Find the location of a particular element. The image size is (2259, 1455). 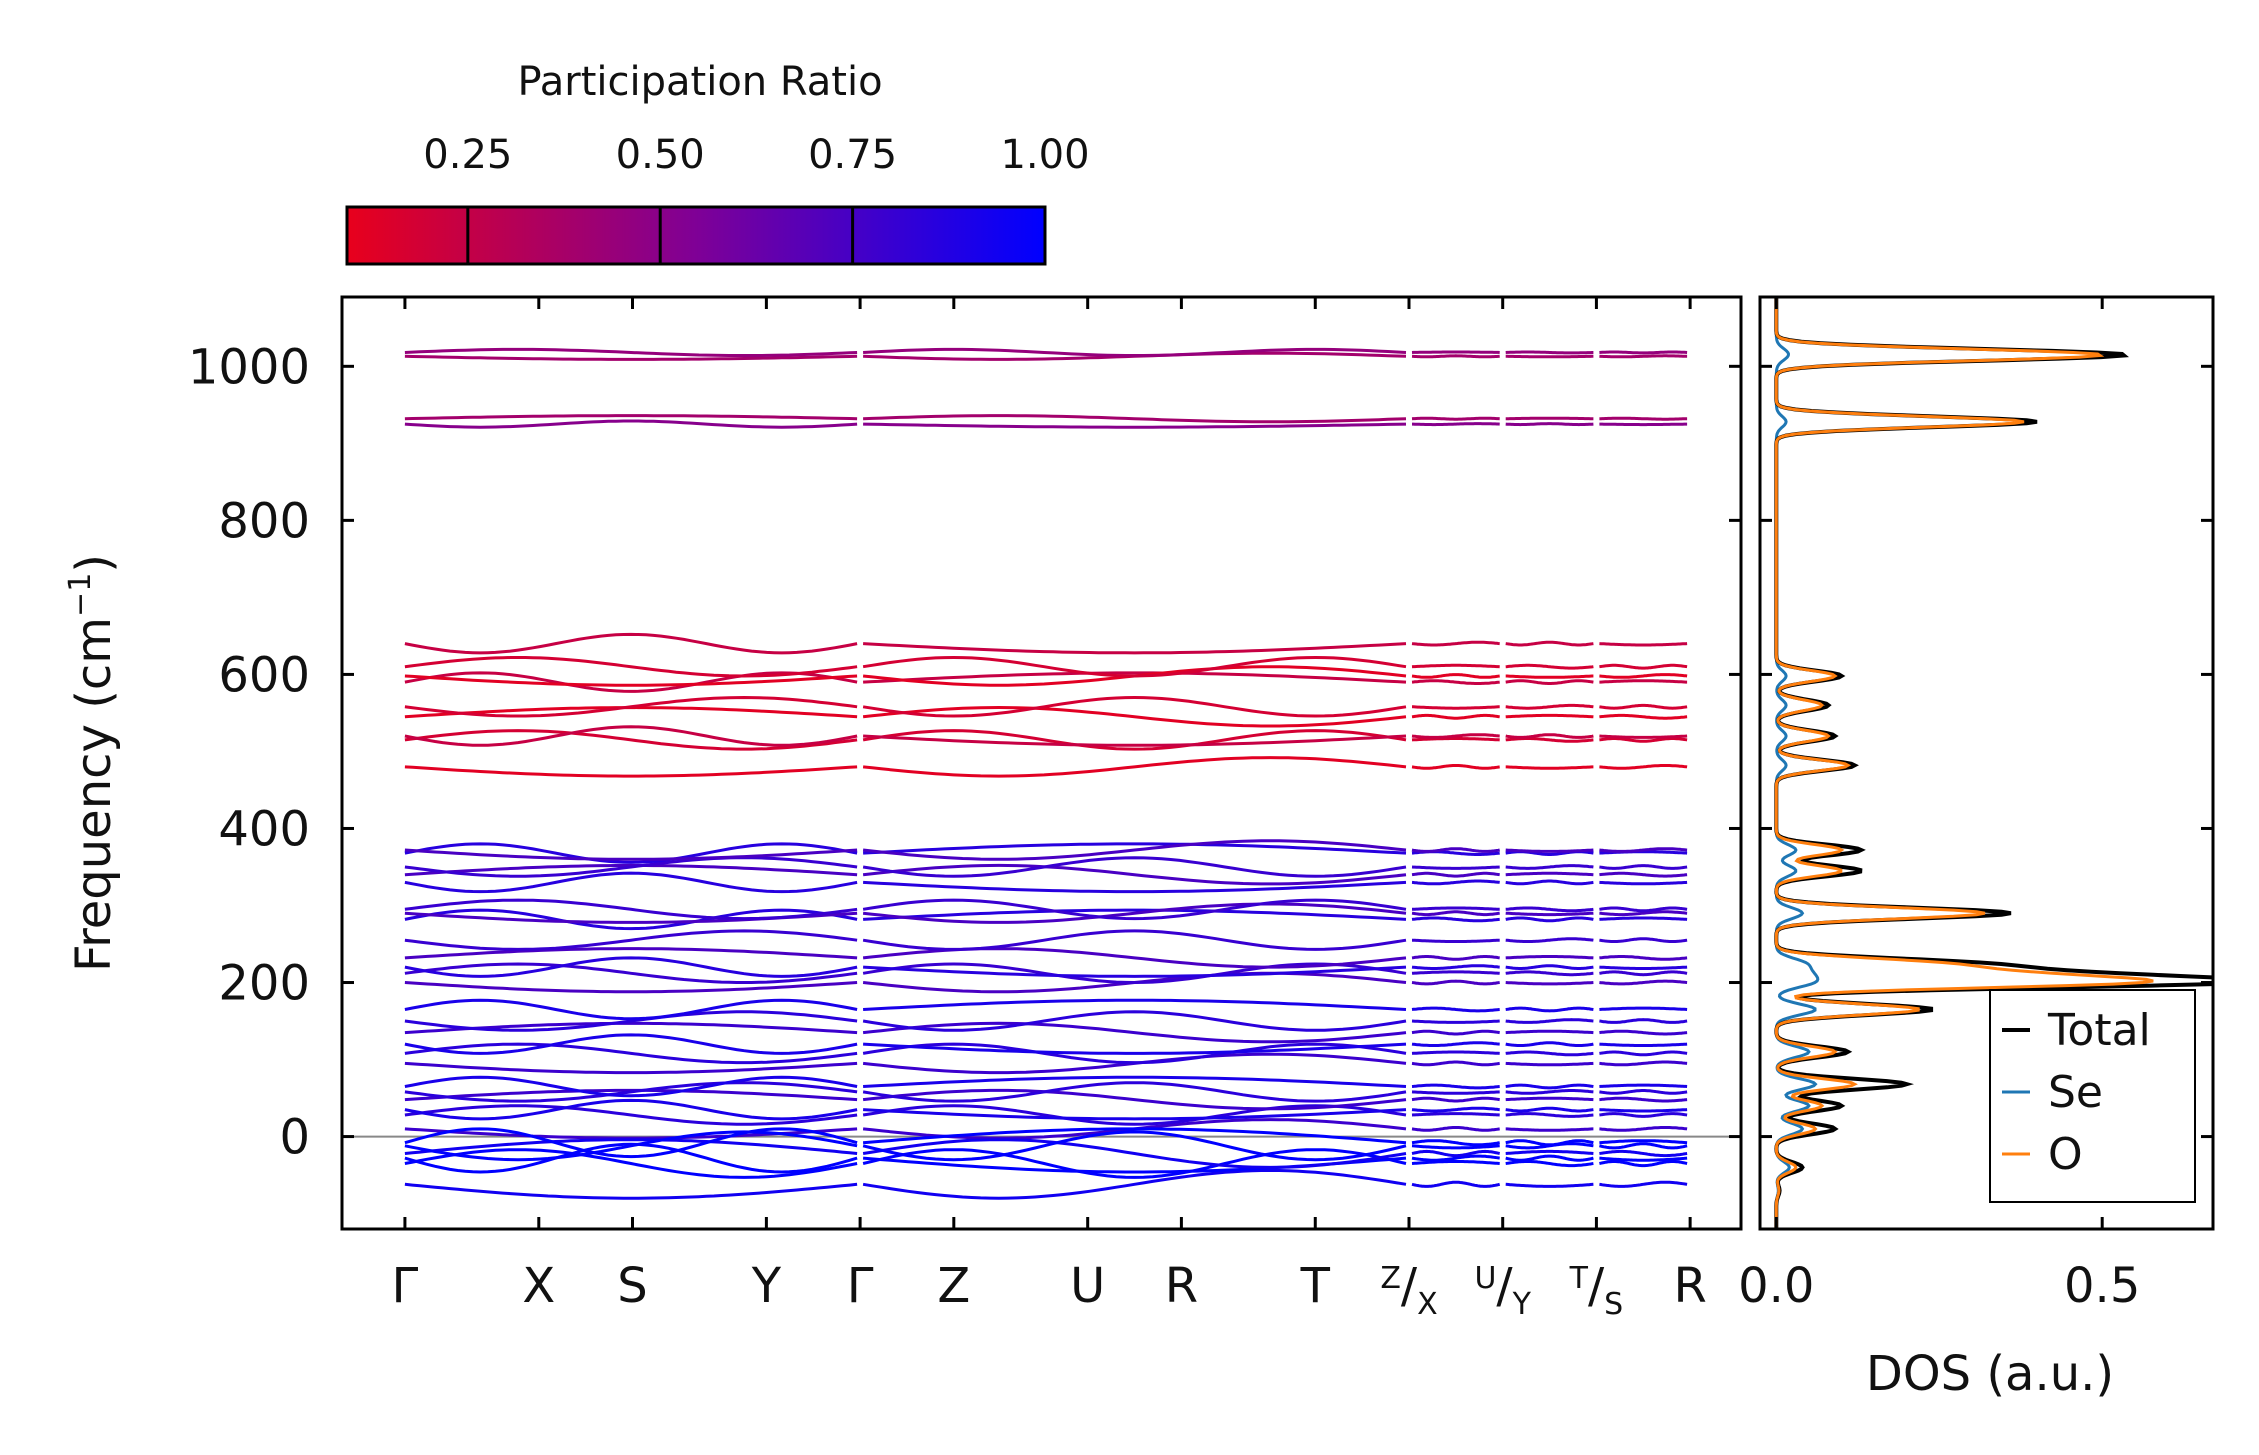

kpoint-label-slash: / is located at coordinates (1596, 1286).